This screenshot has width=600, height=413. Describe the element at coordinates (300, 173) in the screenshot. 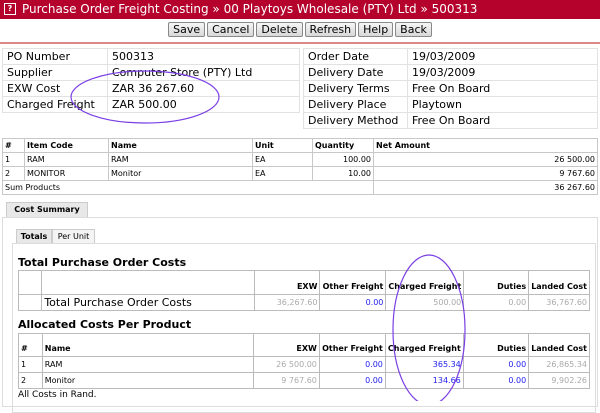

I see `table-row: 2 MONITOR Monitor EA 10.00 9 767.60` at that location.